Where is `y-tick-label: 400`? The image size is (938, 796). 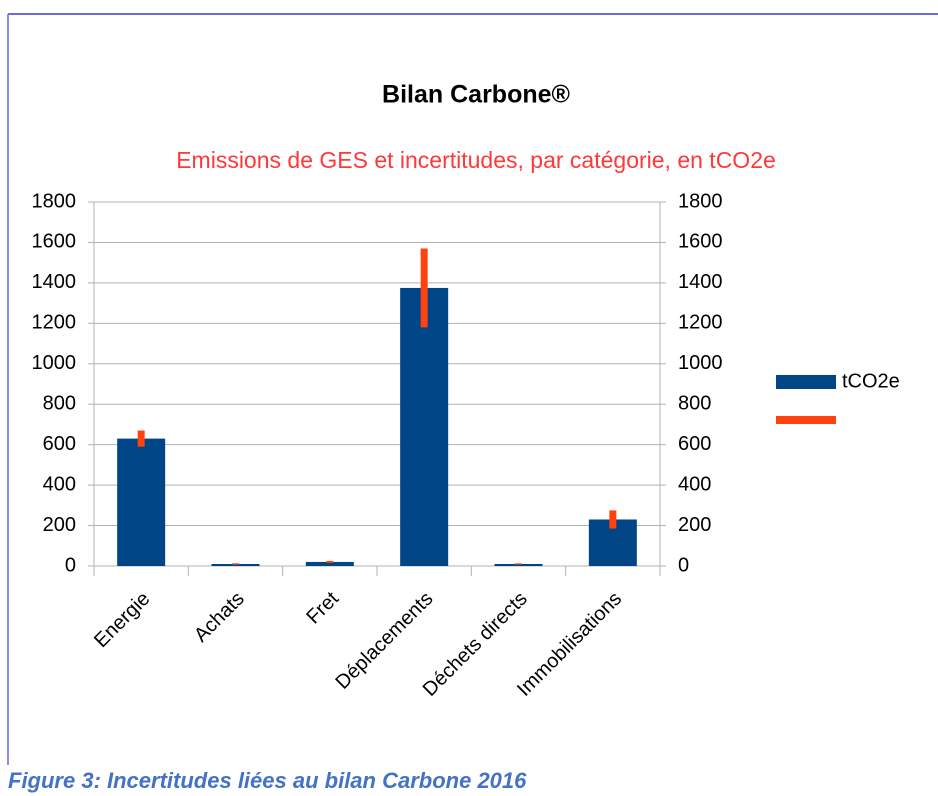
y-tick-label: 400 is located at coordinates (59, 484).